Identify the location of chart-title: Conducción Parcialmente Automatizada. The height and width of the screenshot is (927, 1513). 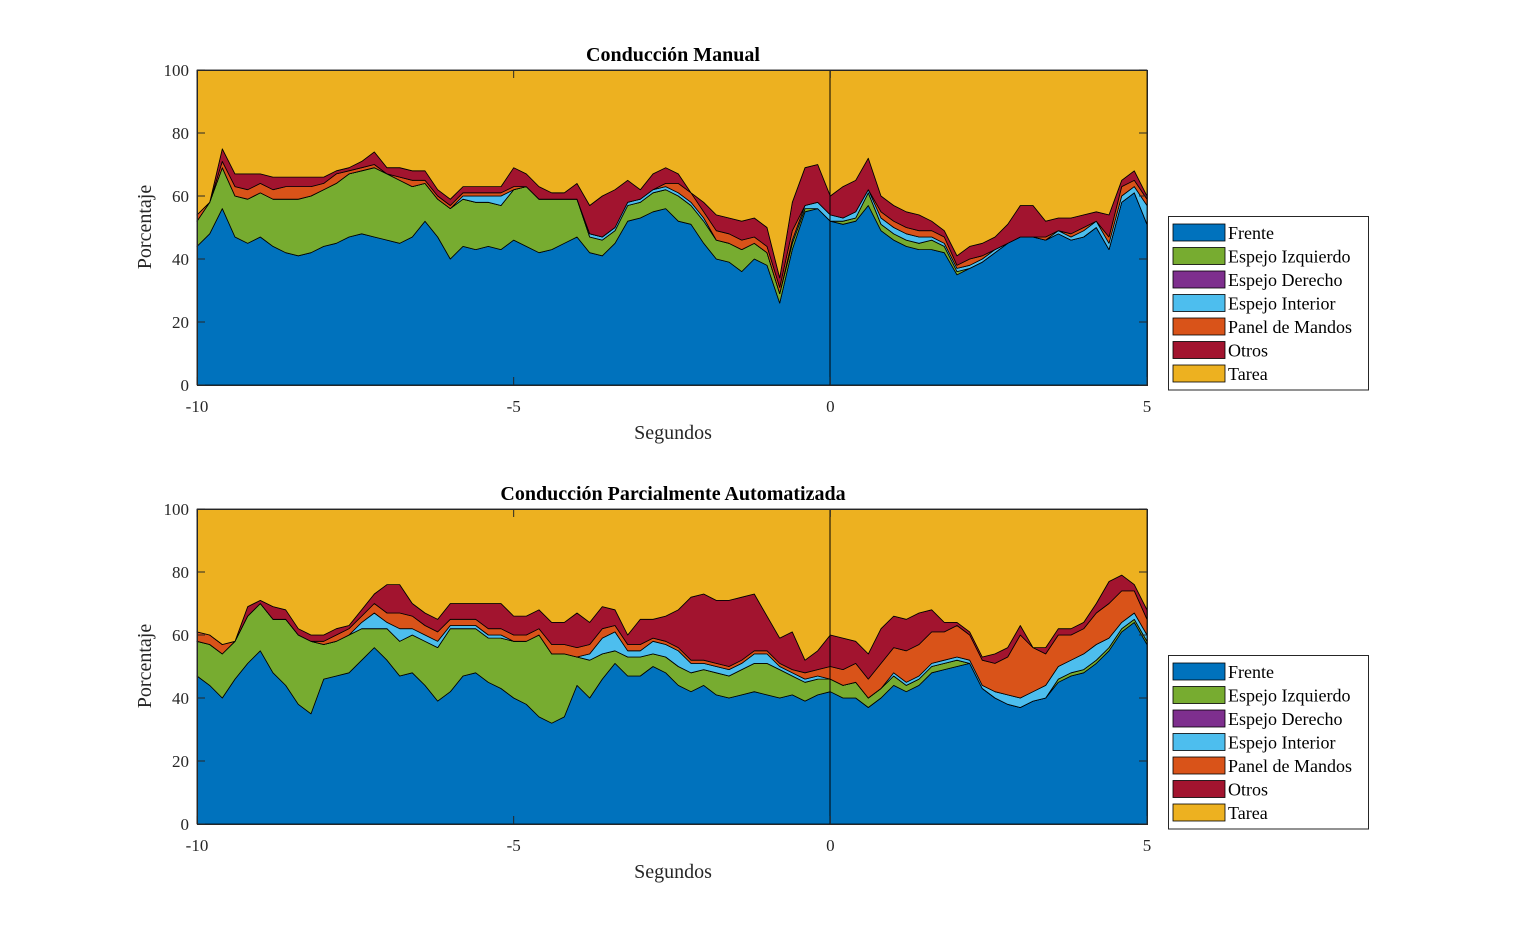
(672, 494).